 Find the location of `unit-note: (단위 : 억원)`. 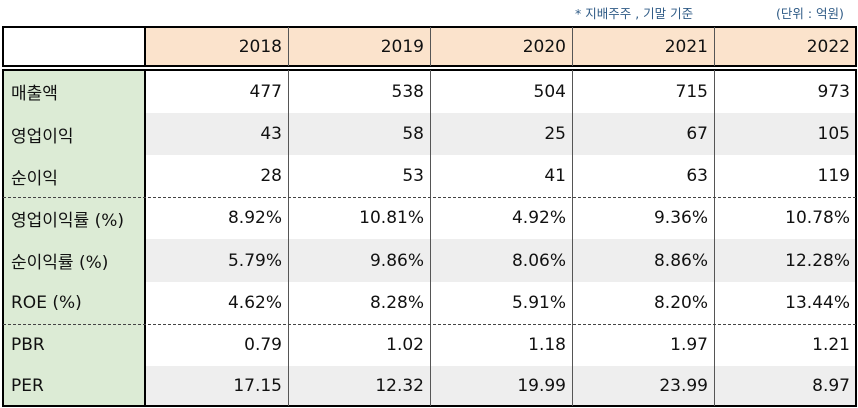

unit-note: (단위 : 억원) is located at coordinates (810, 13).